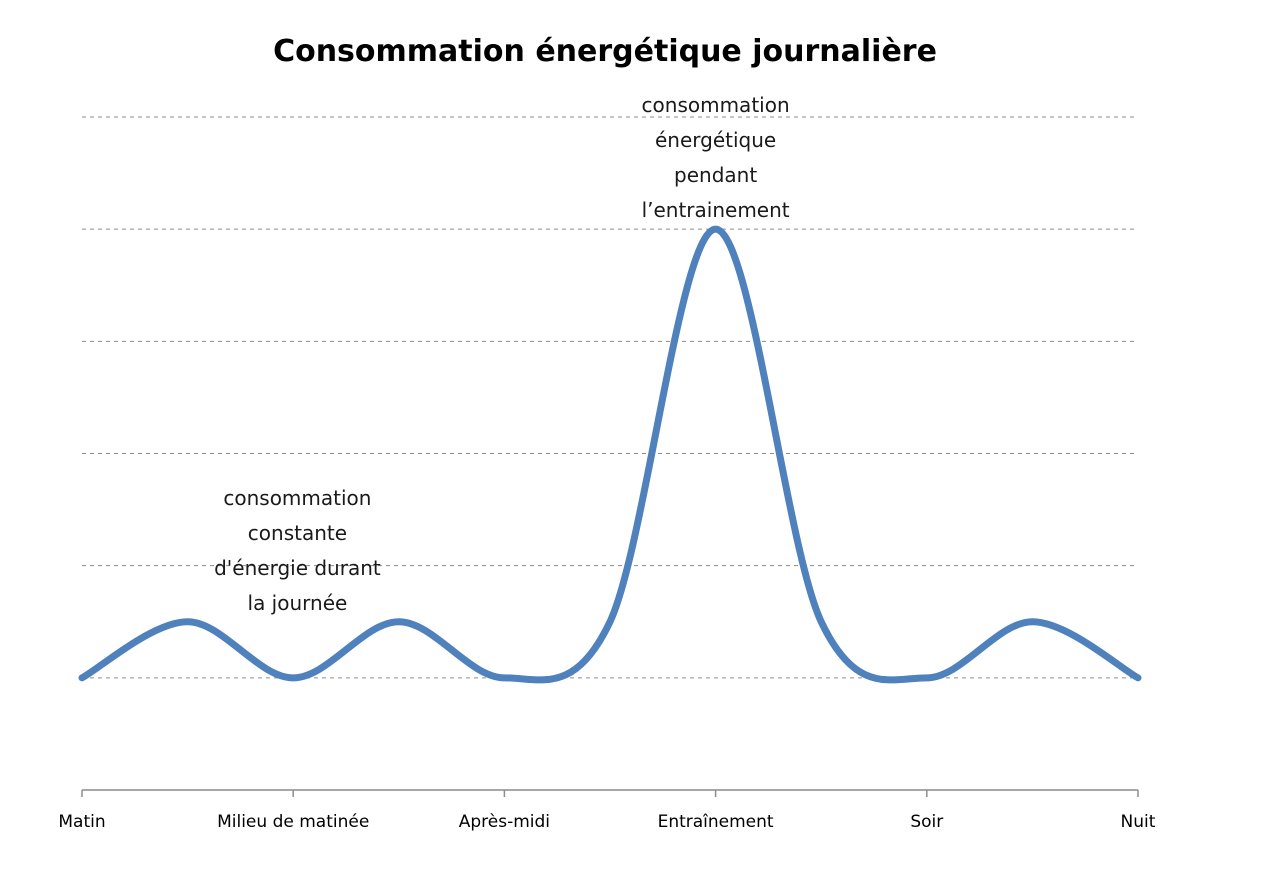 Image resolution: width=1280 pixels, height=874 pixels. Describe the element at coordinates (504, 822) in the screenshot. I see `x-tick-label: Après-midi` at that location.